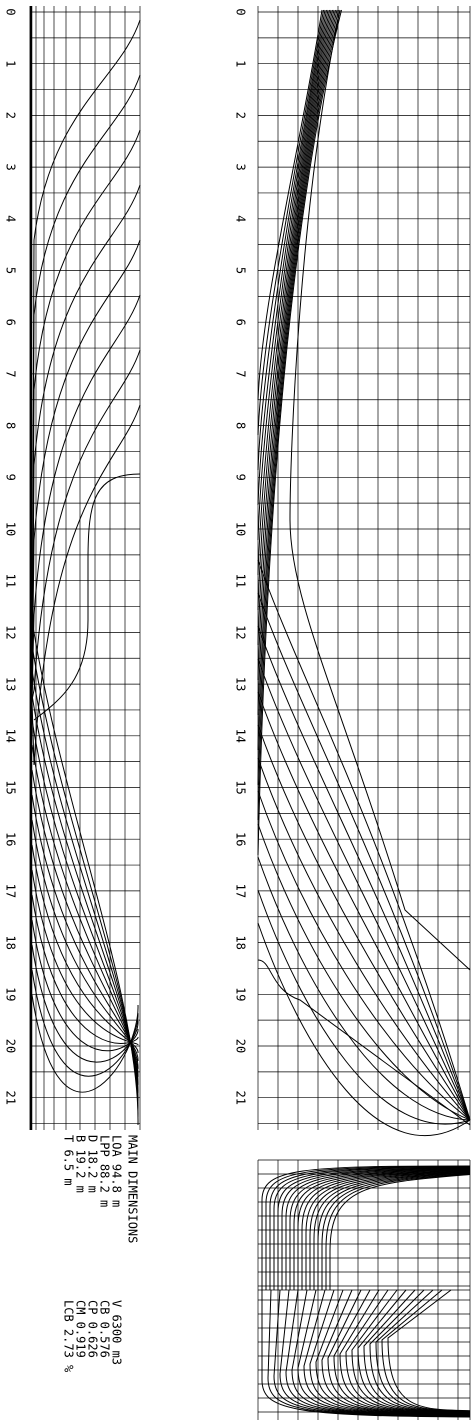 The width and height of the screenshot is (474, 1427). I want to click on station-label: 7, so click(11, 373).